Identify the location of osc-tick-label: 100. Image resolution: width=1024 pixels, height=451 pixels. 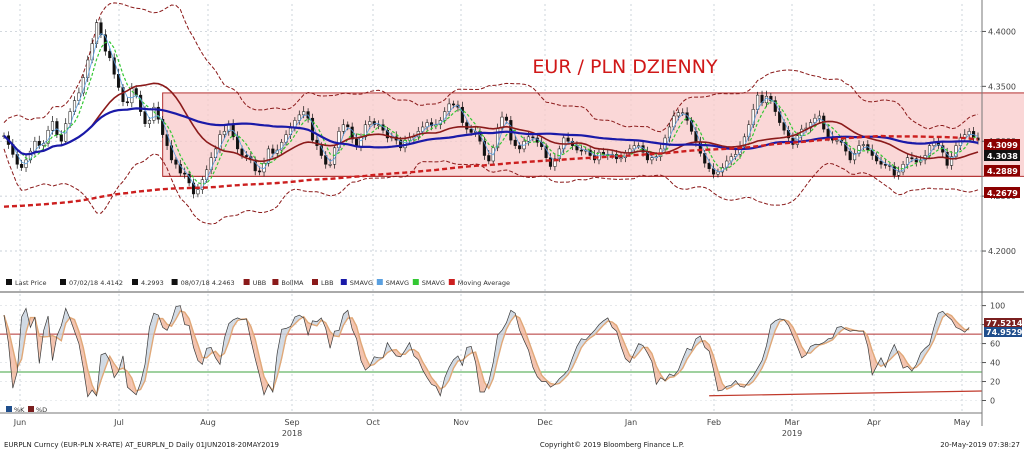
(997, 306).